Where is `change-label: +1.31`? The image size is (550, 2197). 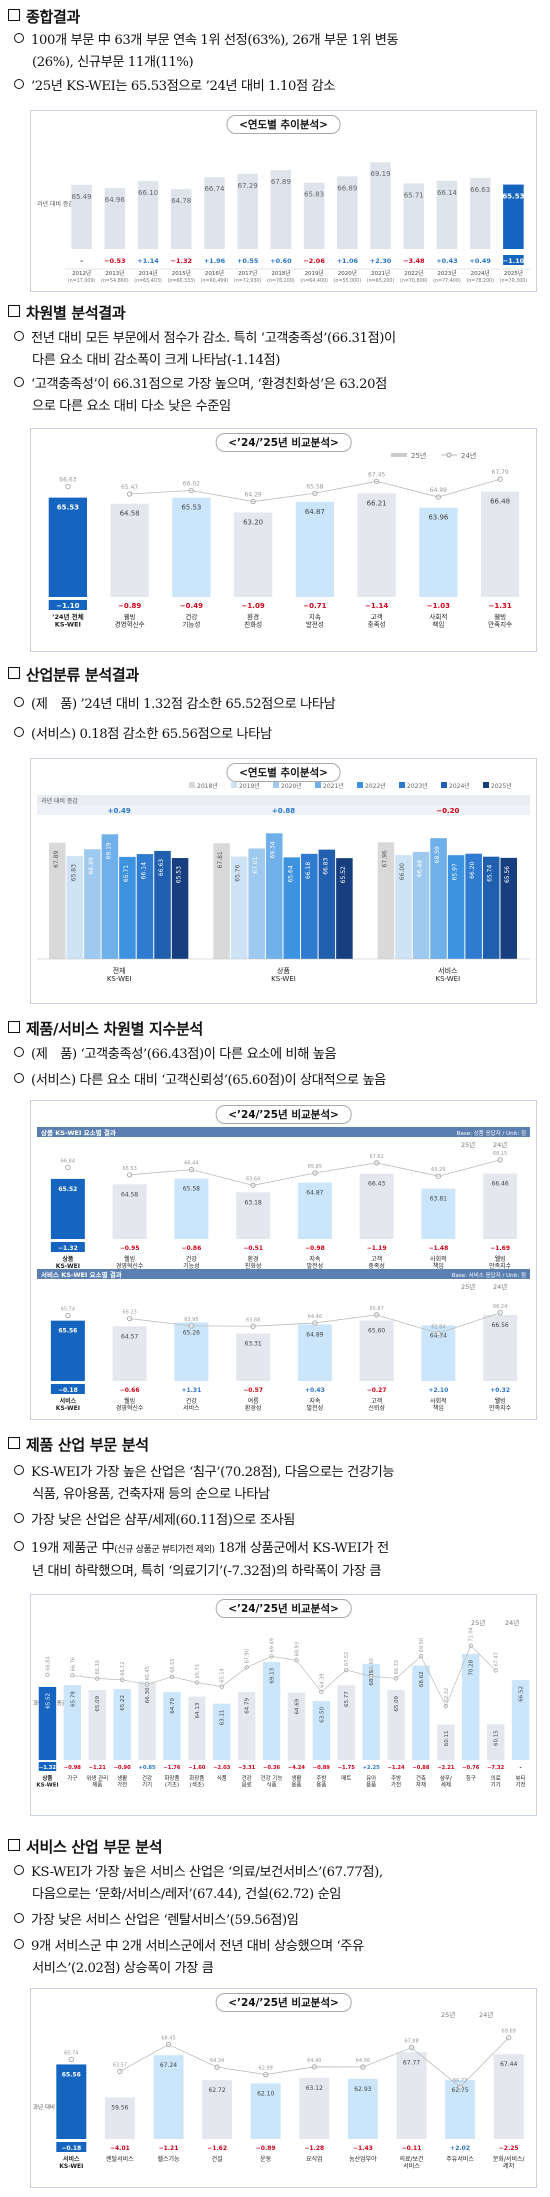
change-label: +1.31 is located at coordinates (191, 1390).